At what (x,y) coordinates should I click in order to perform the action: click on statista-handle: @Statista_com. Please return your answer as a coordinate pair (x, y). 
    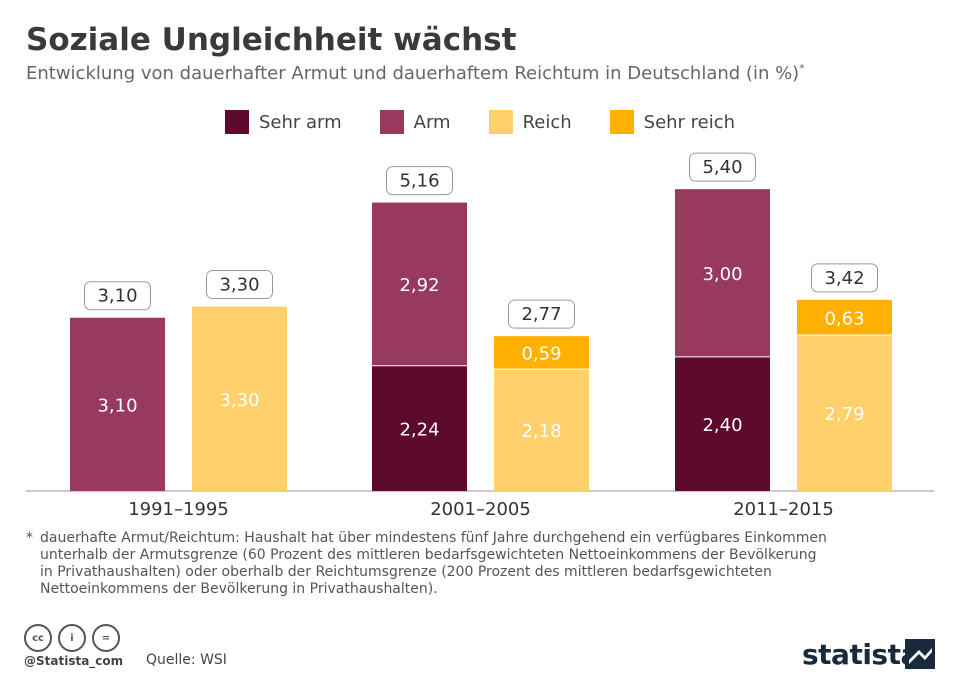
    Looking at the image, I should click on (74, 661).